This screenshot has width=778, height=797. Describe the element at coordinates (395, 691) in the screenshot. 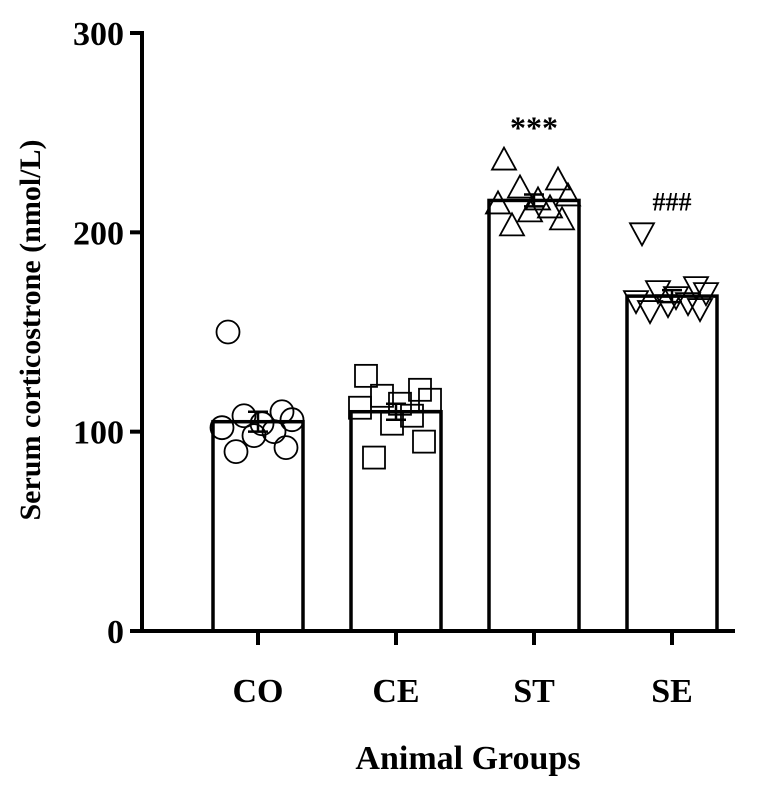

I see `x-tick-label-ce: CE` at that location.